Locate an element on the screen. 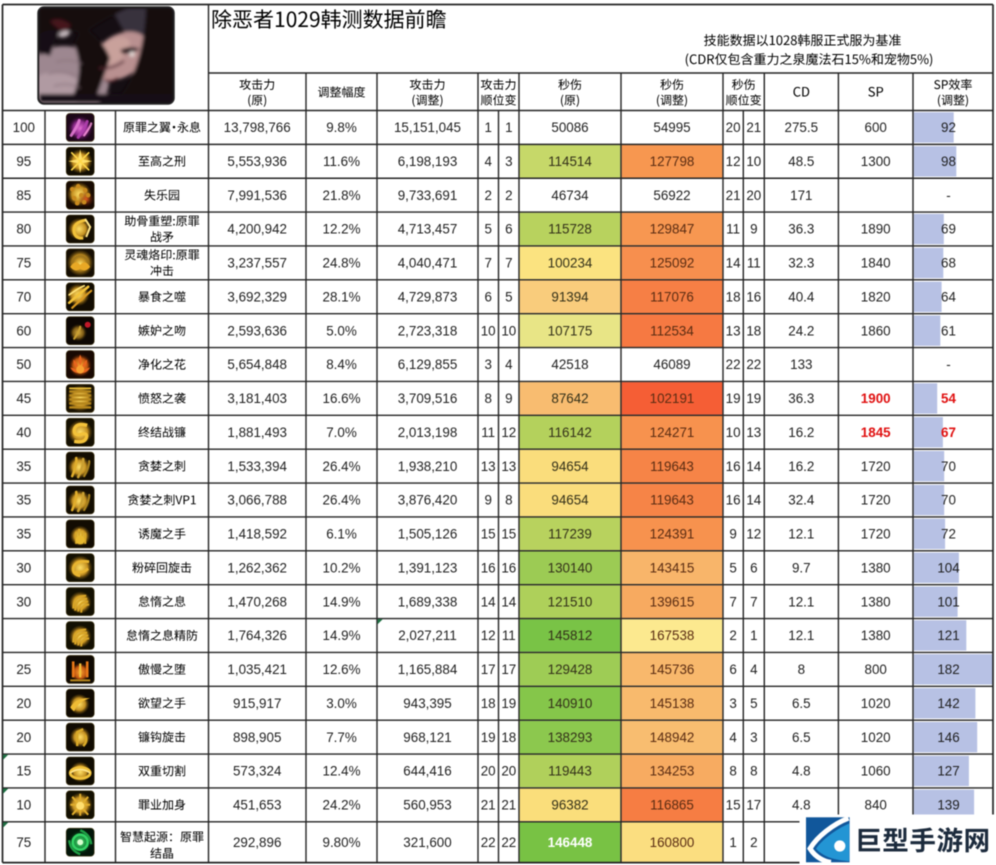 This screenshot has height=865, width=996. svg-text: 133 is located at coordinates (801, 364).